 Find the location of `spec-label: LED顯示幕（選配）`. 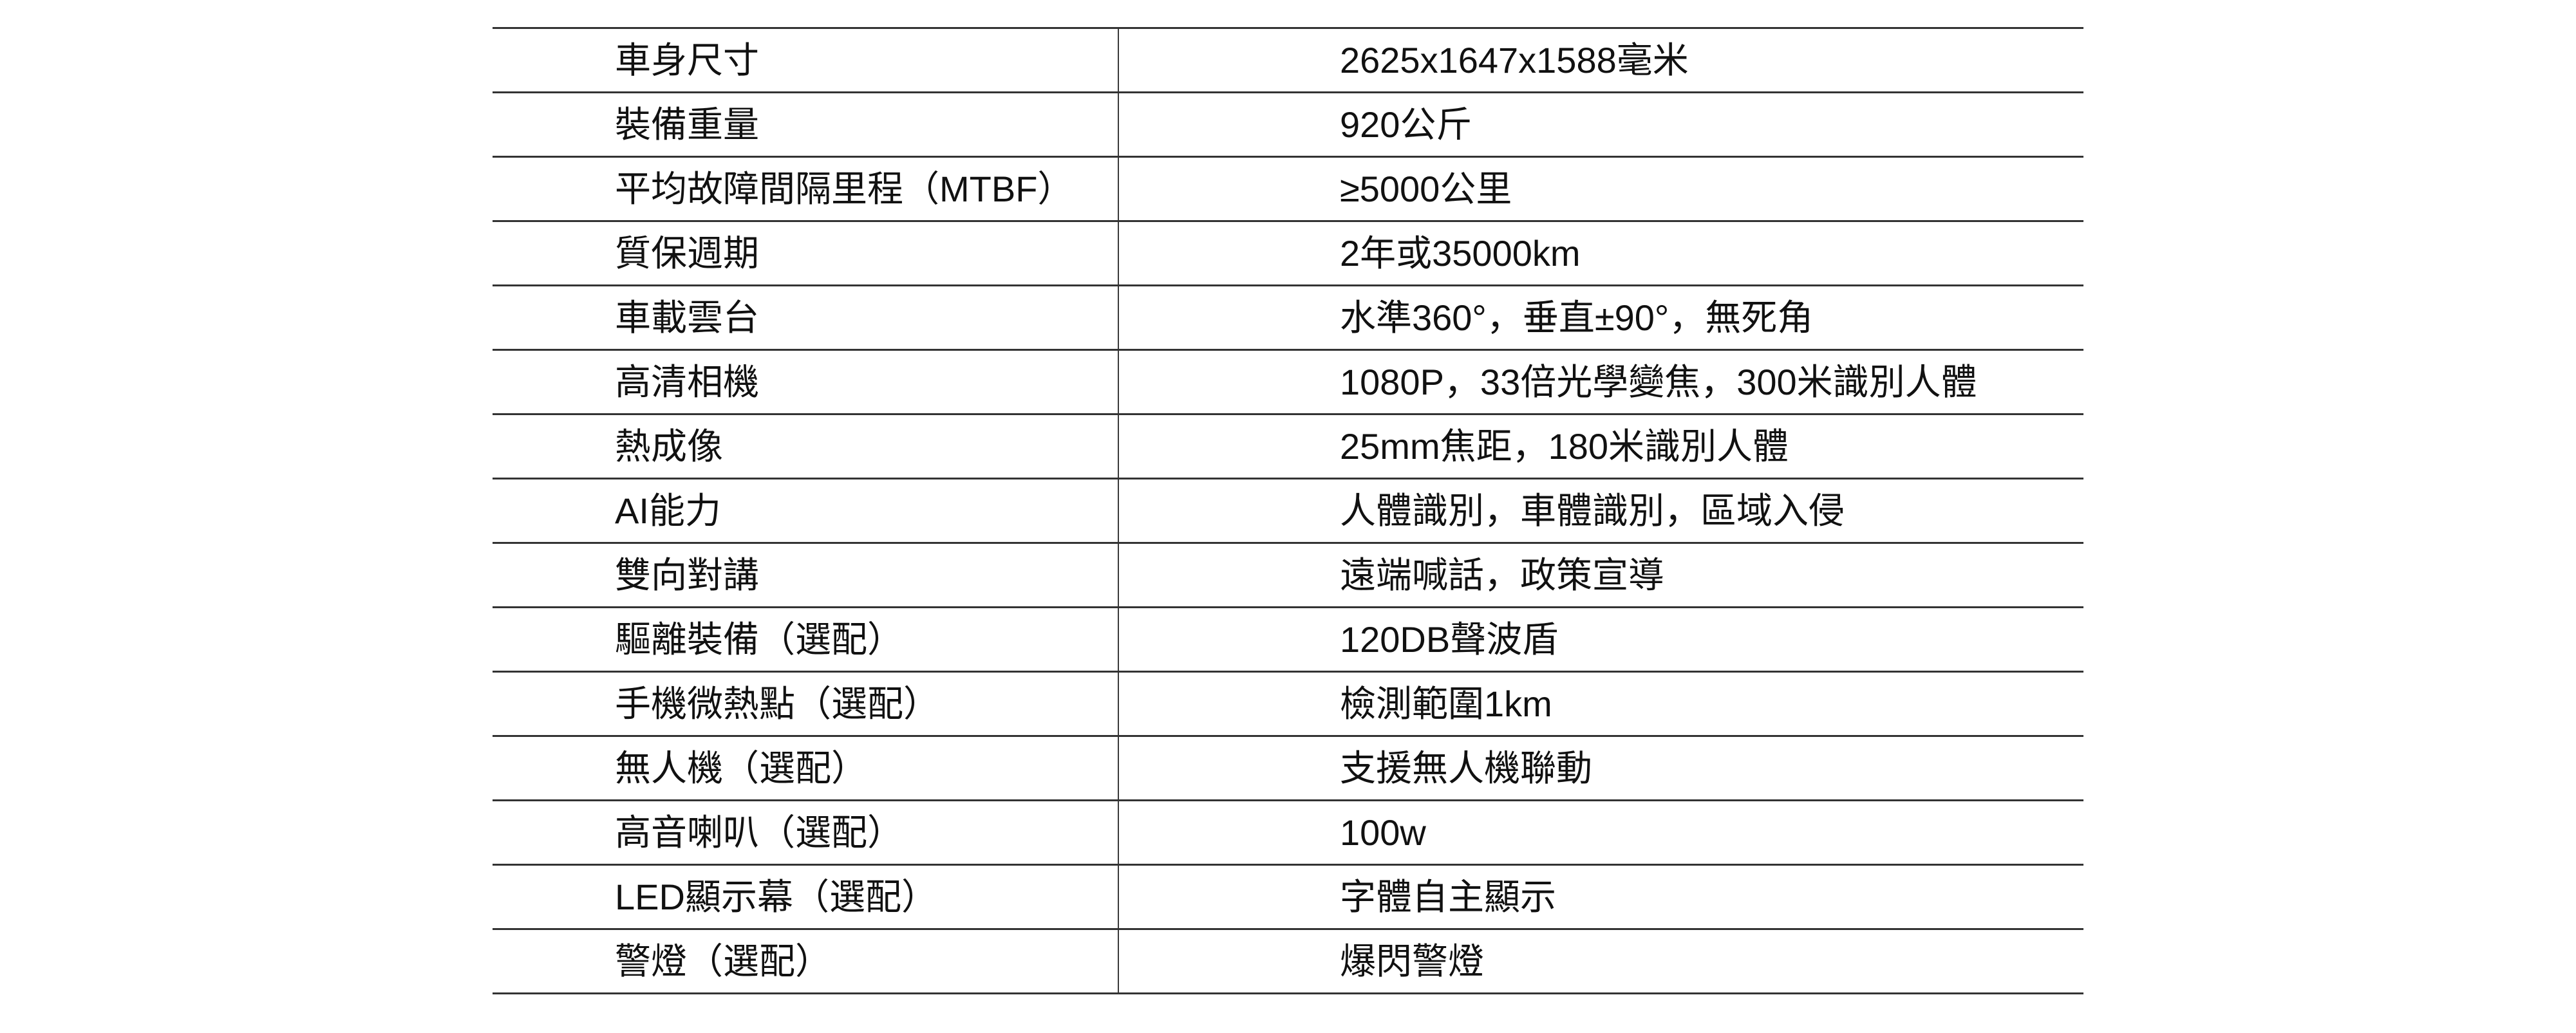

spec-label: LED顯示幕（選配） is located at coordinates (806, 897).